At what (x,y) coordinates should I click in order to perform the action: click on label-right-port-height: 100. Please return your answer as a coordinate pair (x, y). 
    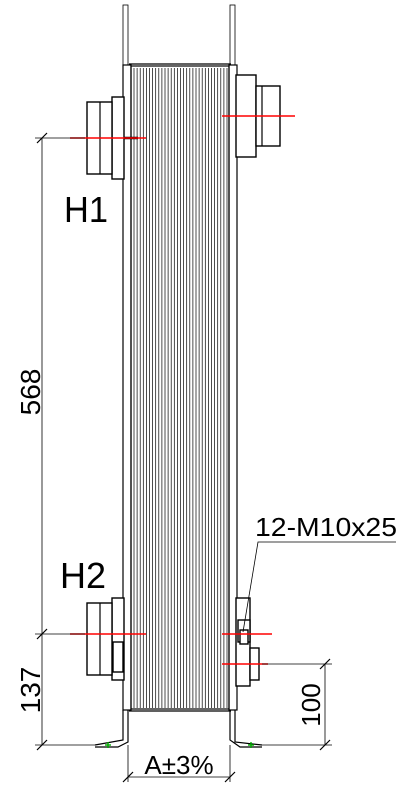
    Looking at the image, I should click on (311, 704).